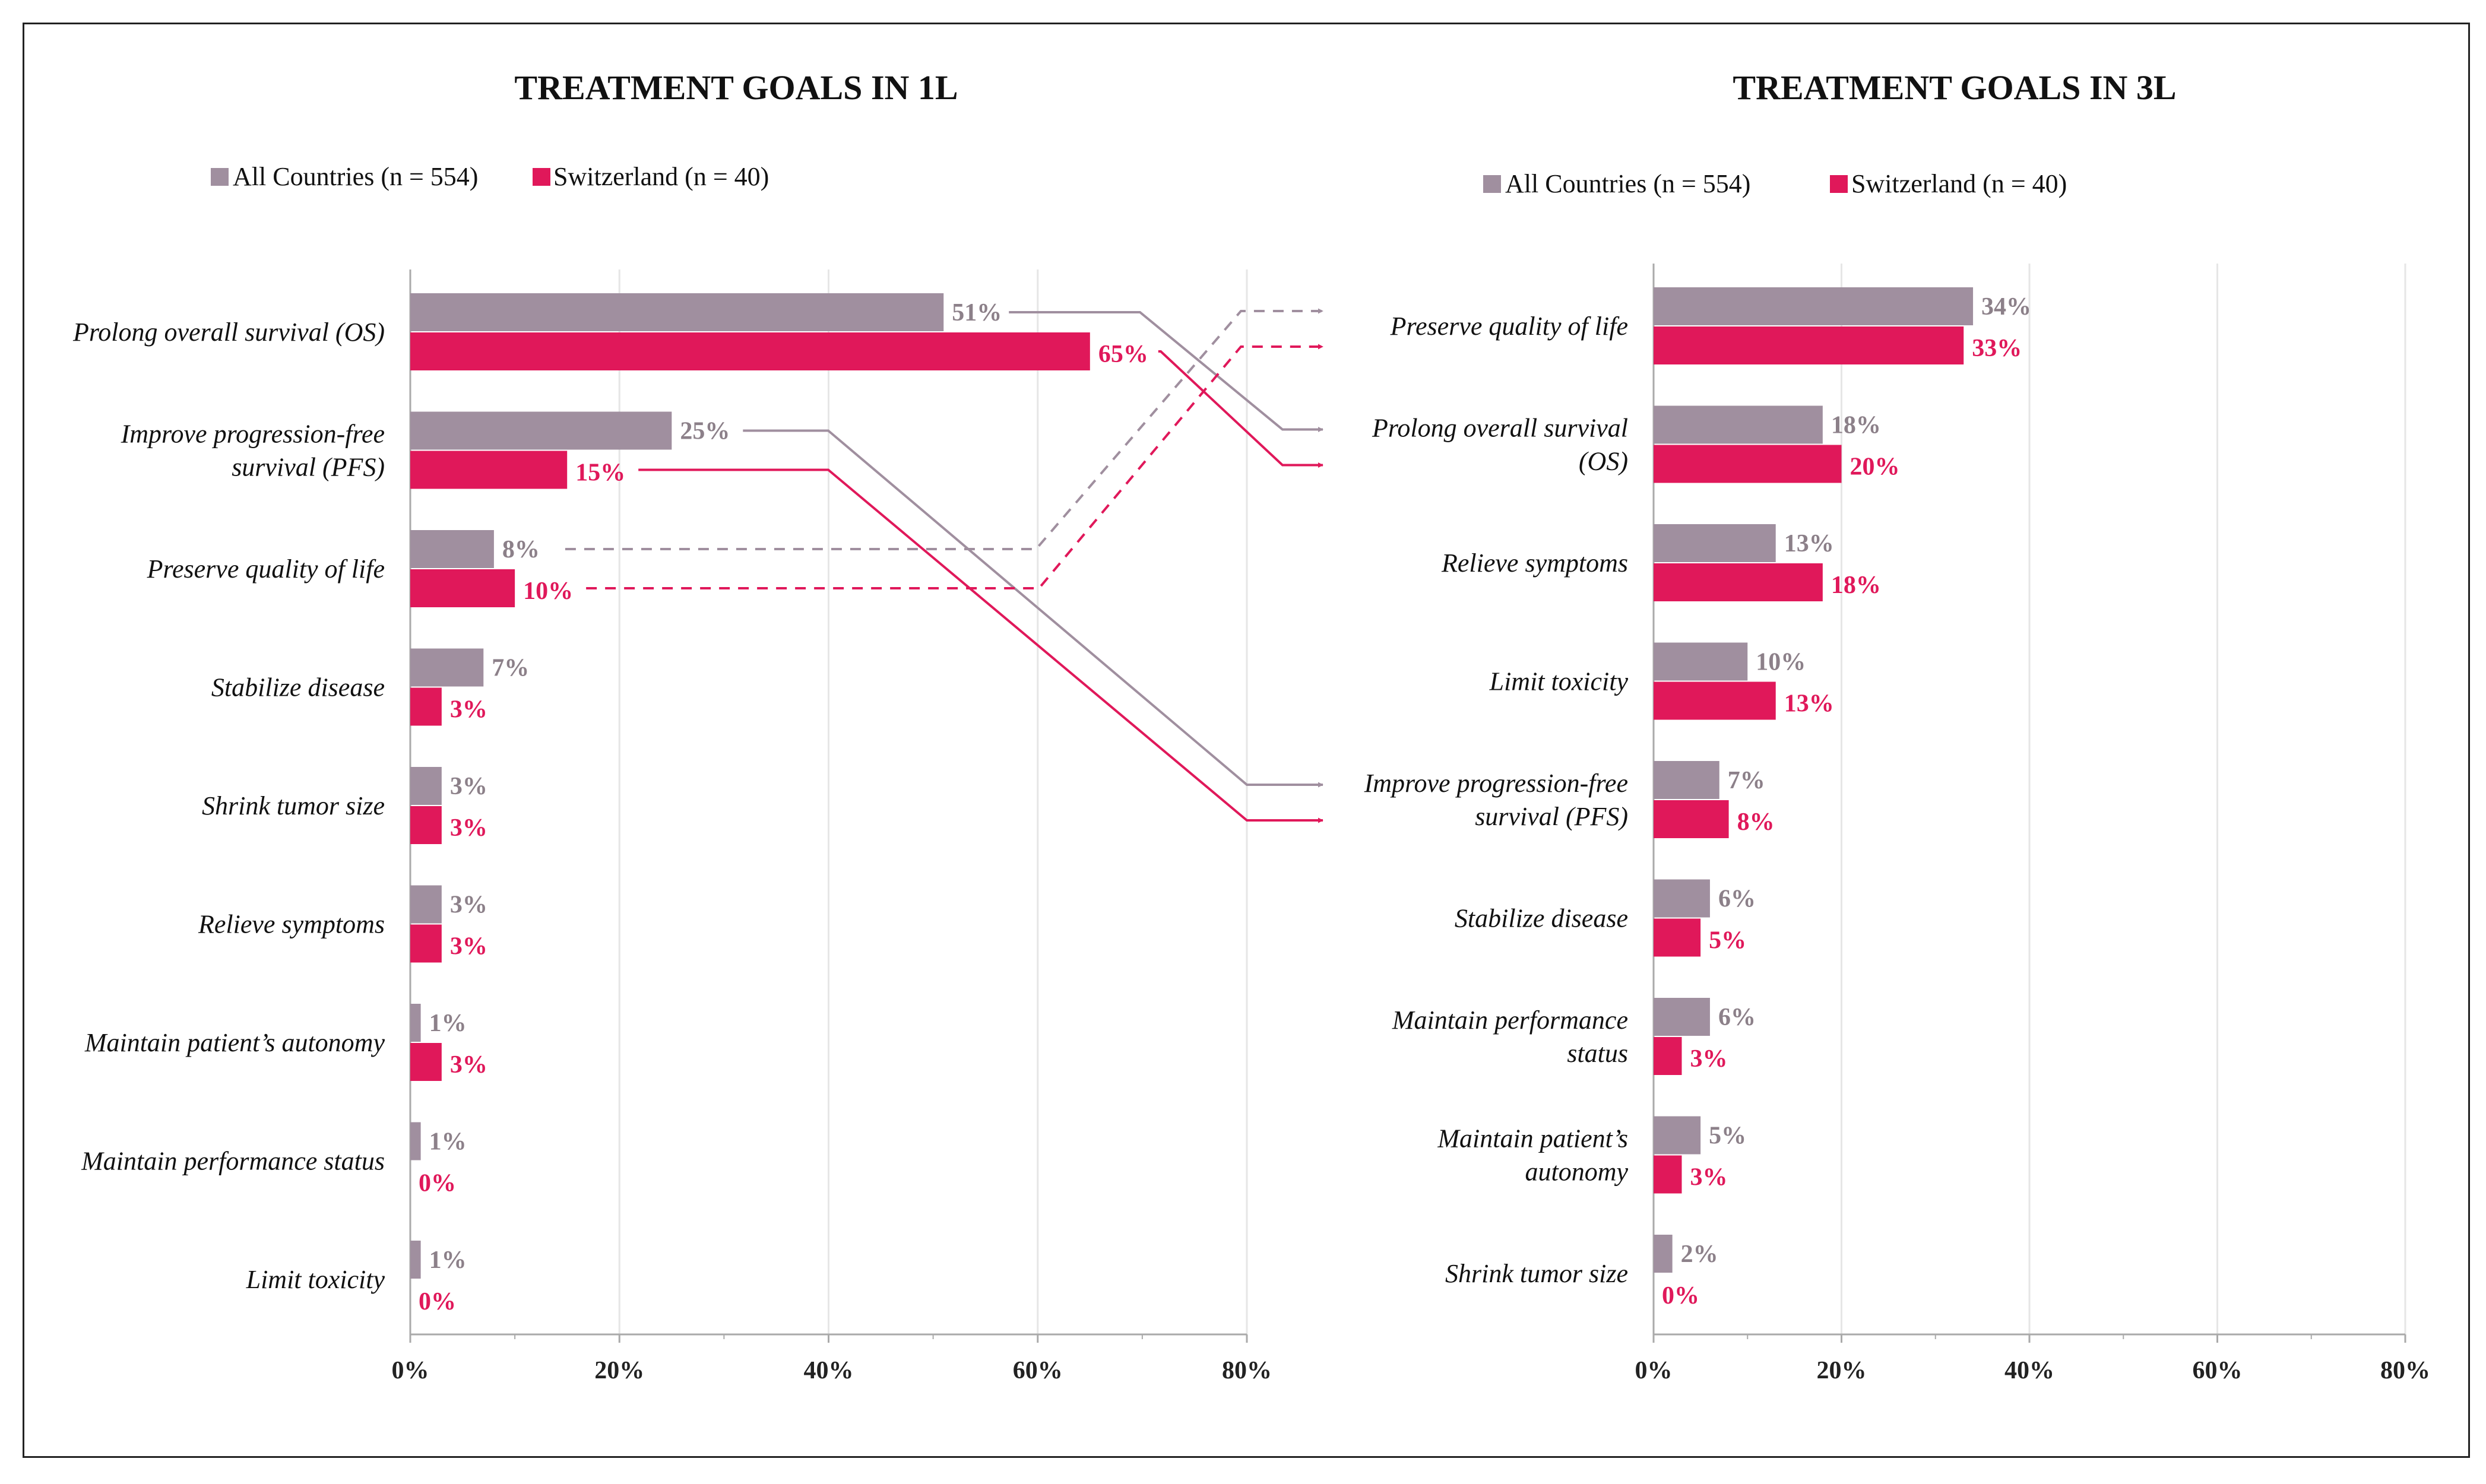  What do you see at coordinates (1856, 585) in the screenshot?
I see `data-label-switzerland-3l: 18%` at bounding box center [1856, 585].